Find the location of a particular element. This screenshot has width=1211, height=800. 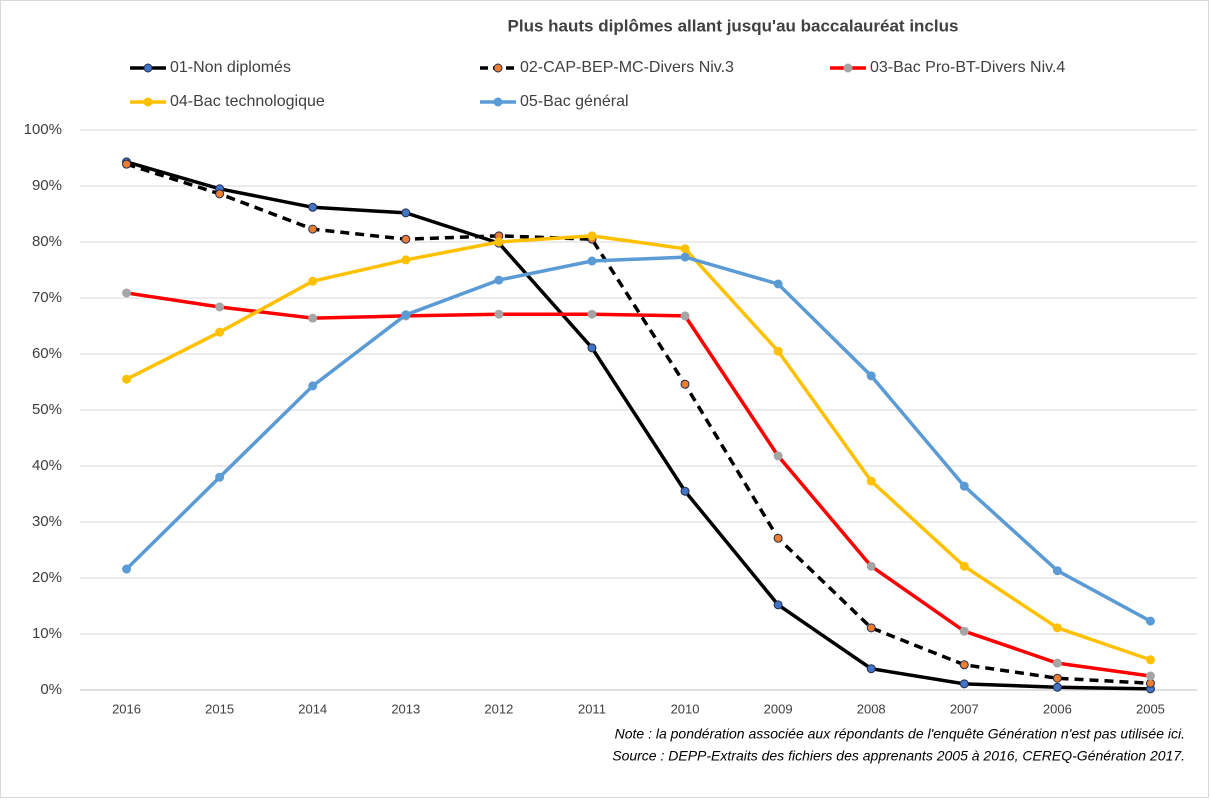

legend-label: 02-CAP-BEP-MC-Divers Niv.3 is located at coordinates (627, 67).